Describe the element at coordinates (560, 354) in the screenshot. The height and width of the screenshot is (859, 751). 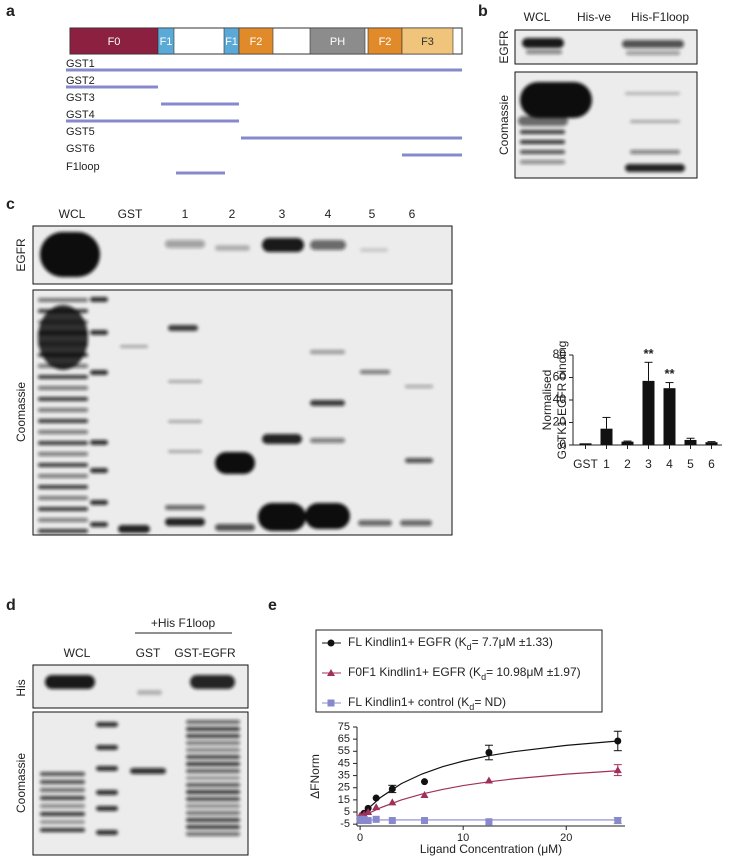
I see `y-tick-label: 80` at that location.